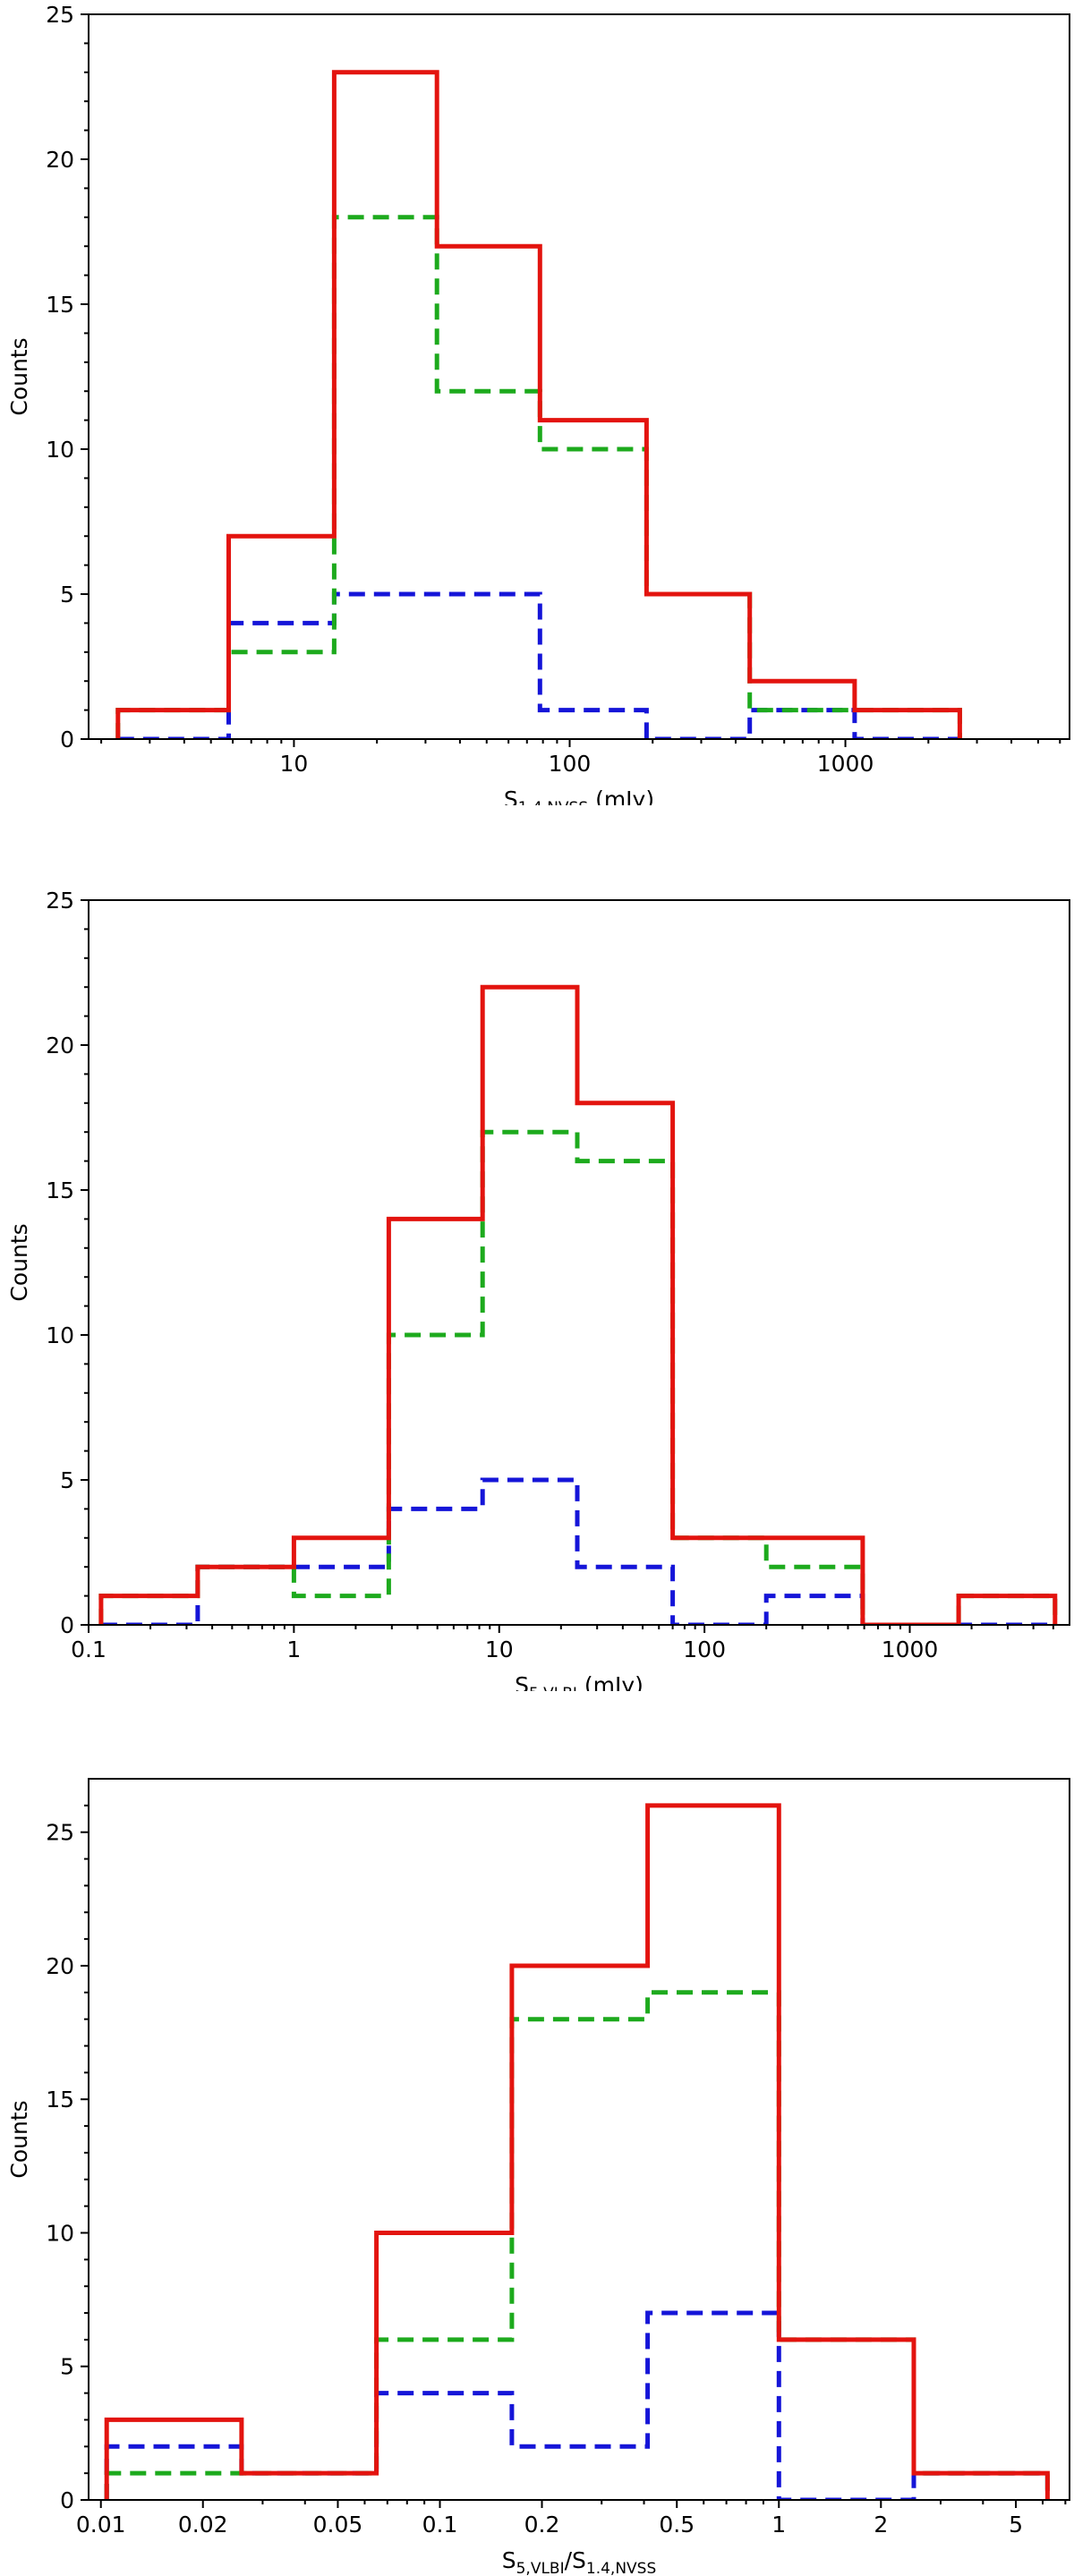 The height and width of the screenshot is (2576, 1074). What do you see at coordinates (677, 2525) in the screenshot?
I see `x-tick-label: 0.5` at bounding box center [677, 2525].